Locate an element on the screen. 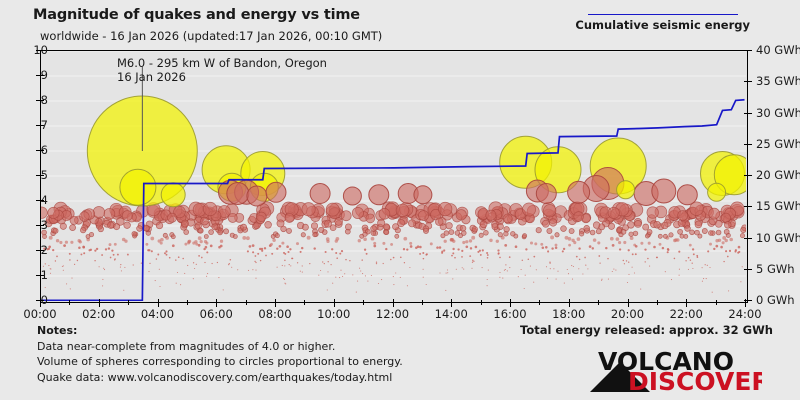  legend-label: Cumulative seismic energy is located at coordinates (662, 25).